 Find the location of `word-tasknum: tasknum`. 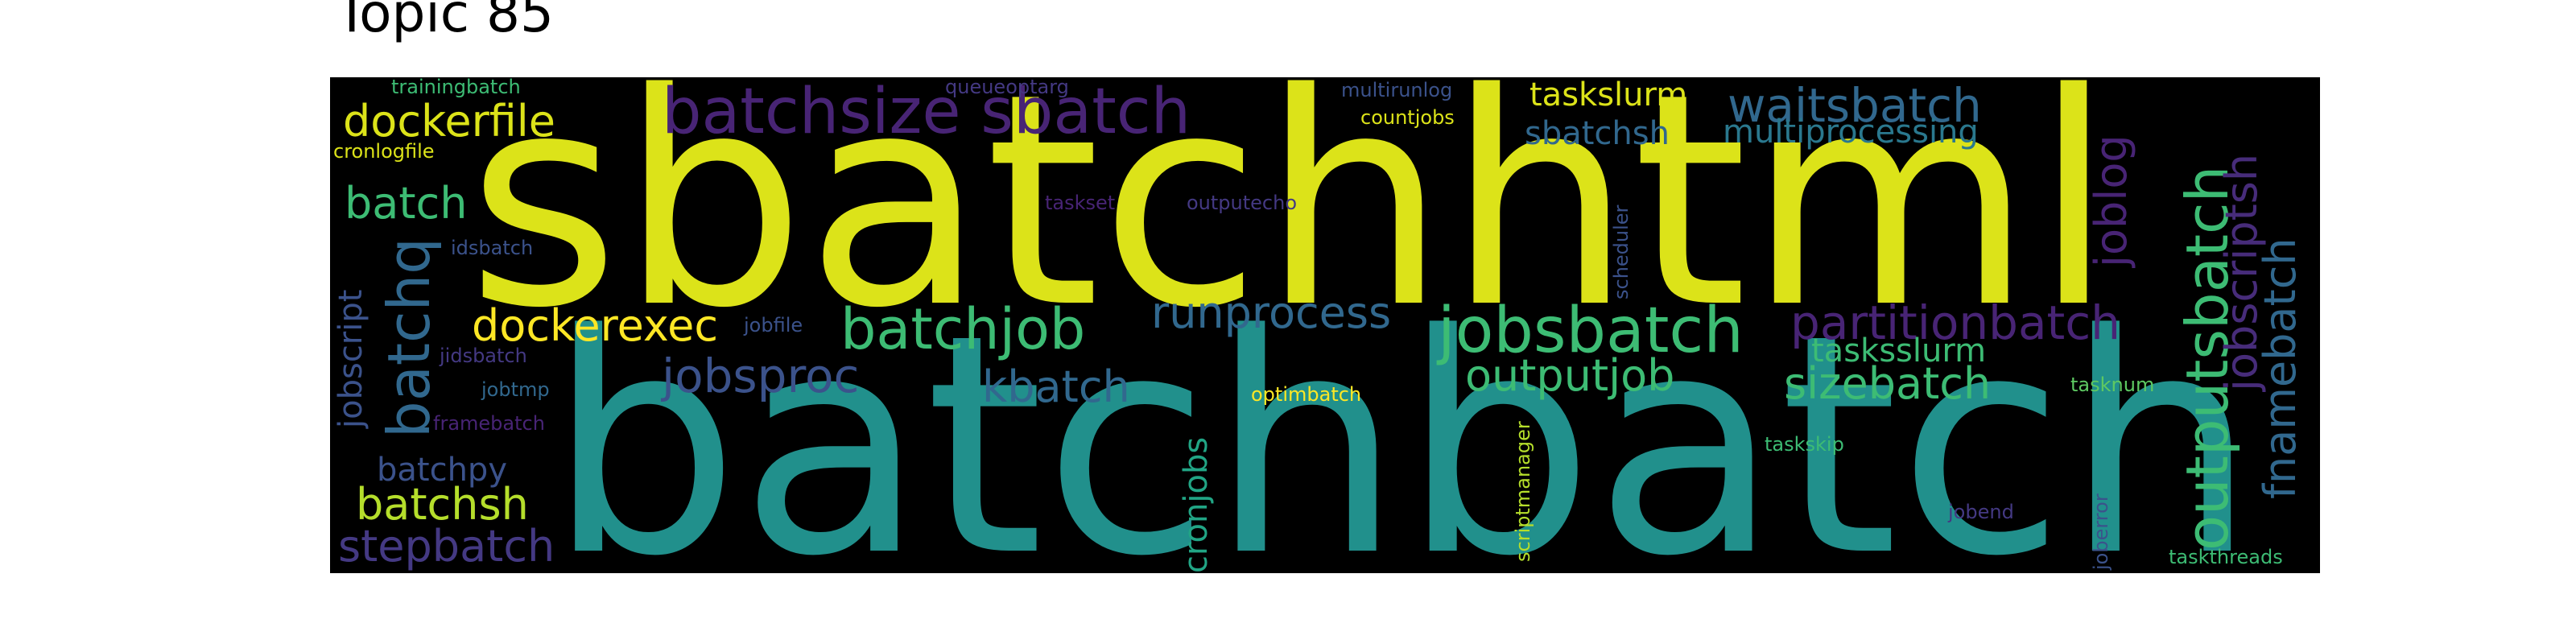

word-tasknum: tasknum is located at coordinates (2112, 385).